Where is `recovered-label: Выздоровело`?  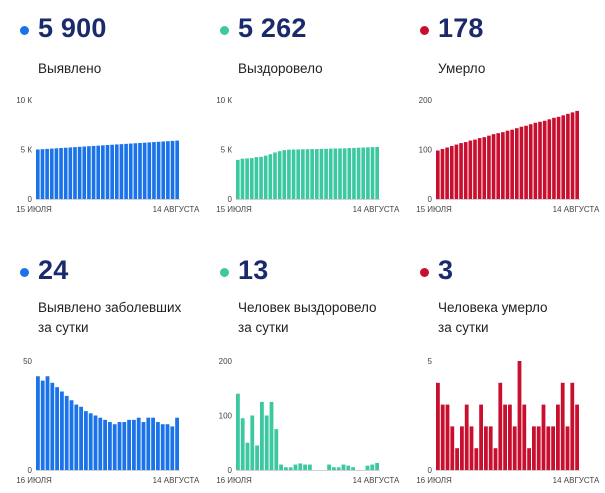
recovered-label: Выздоровело is located at coordinates (280, 68).